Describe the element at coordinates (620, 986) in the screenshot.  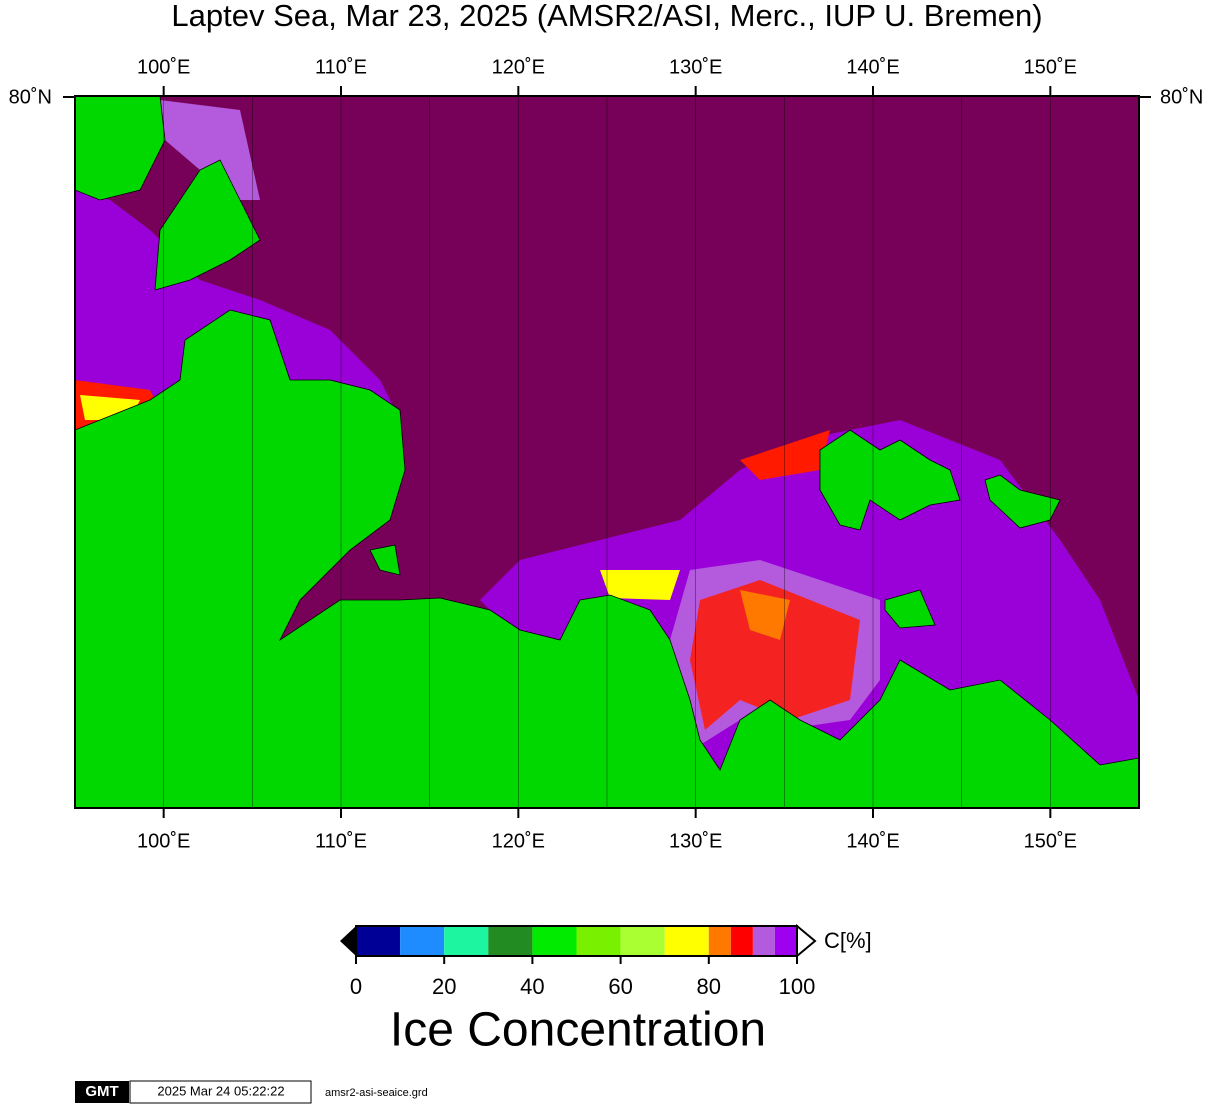
I see `colorbar-tick-label: 60` at that location.